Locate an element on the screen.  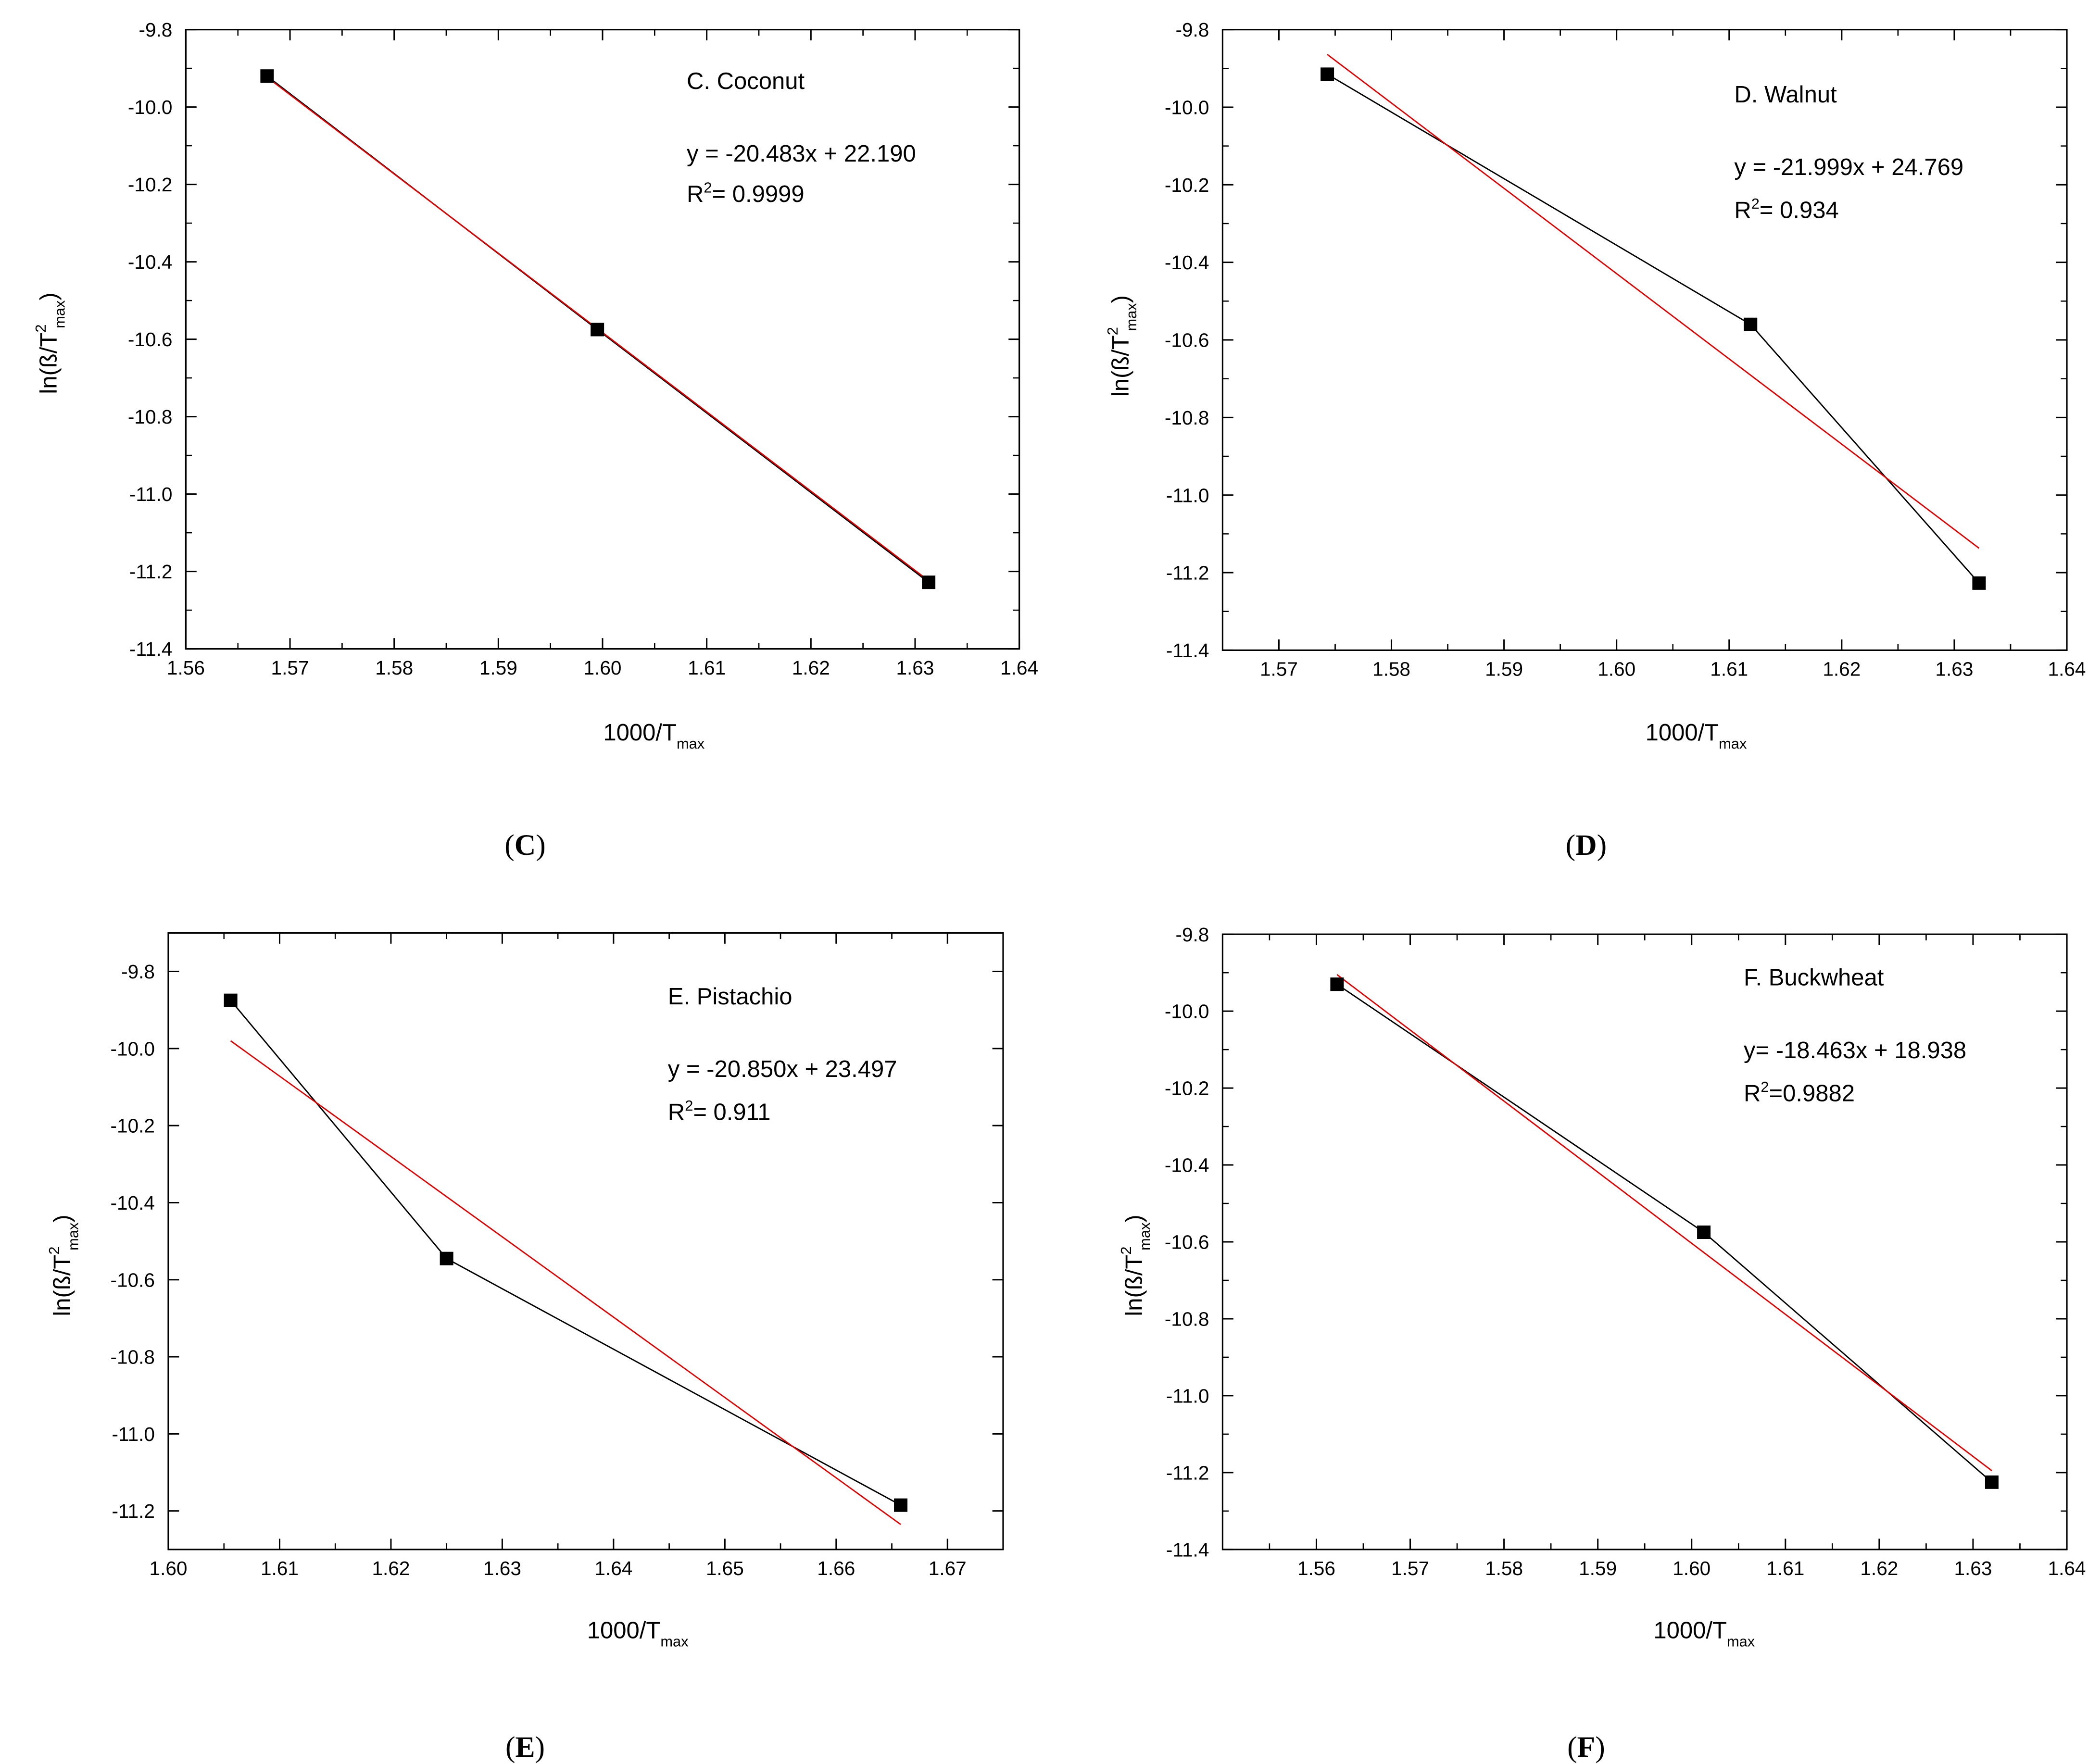
annotation-equation: y= -18.463x + 18.938 is located at coordinates (1855, 1050).